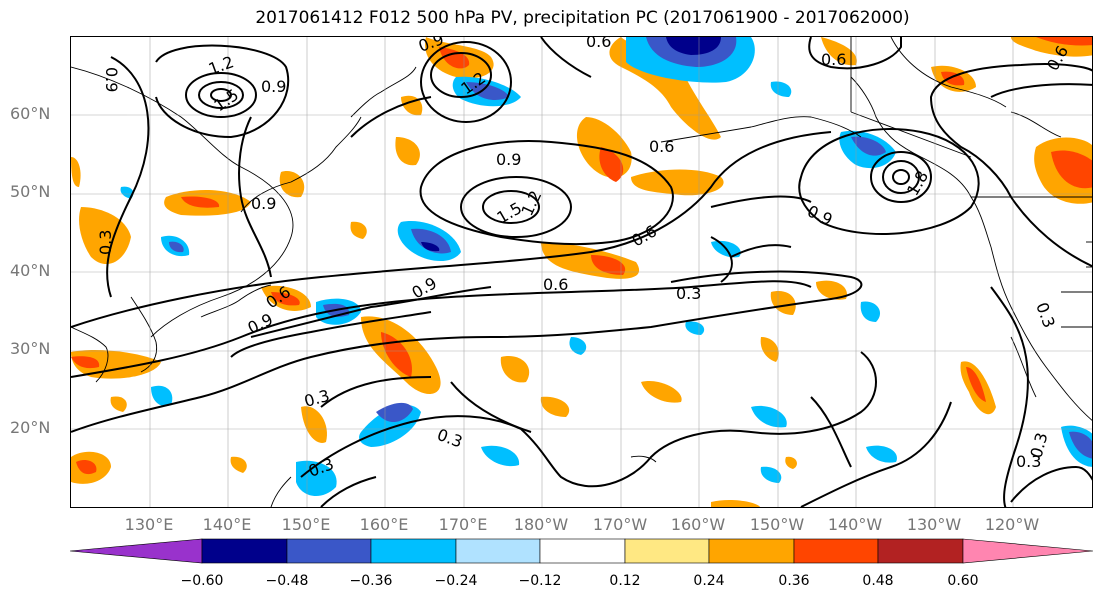  What do you see at coordinates (384, 524) in the screenshot?
I see `lon-label: 160°E` at bounding box center [384, 524].